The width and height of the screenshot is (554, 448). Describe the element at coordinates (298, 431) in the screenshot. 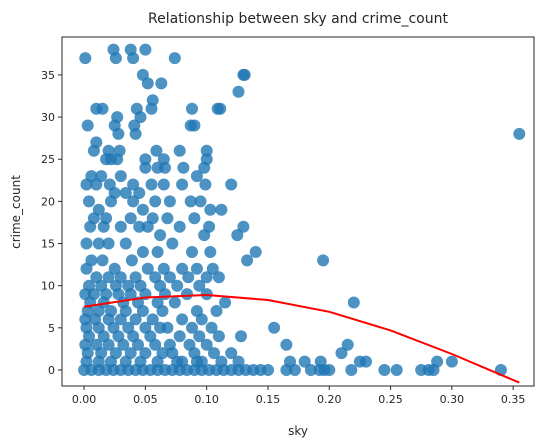

I see `x-axis-label: sky` at that location.